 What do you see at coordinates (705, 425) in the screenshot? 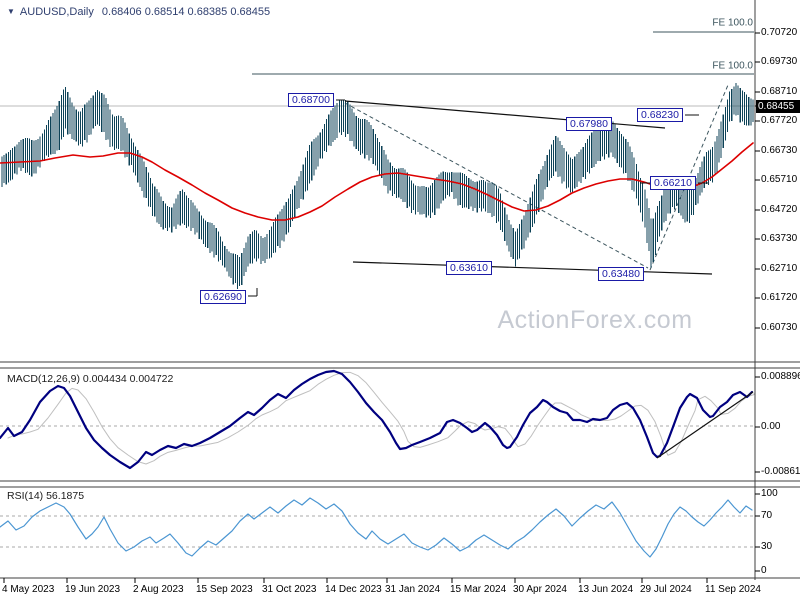
I see `macd-trendline` at bounding box center [705, 425].